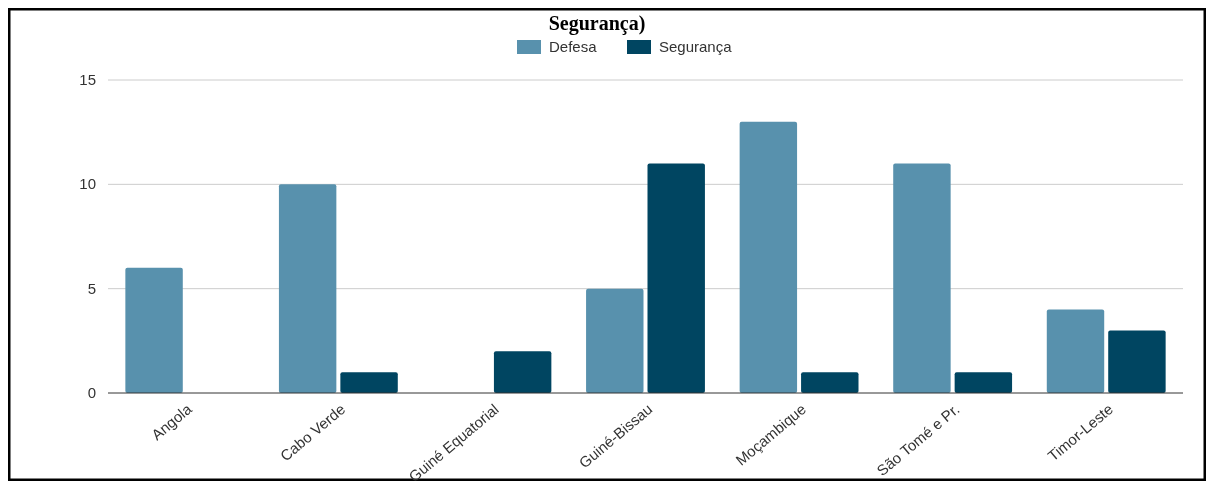 Image resolution: width=1214 pixels, height=489 pixels. Describe the element at coordinates (87, 79) in the screenshot. I see `y-tick-label: 15` at that location.